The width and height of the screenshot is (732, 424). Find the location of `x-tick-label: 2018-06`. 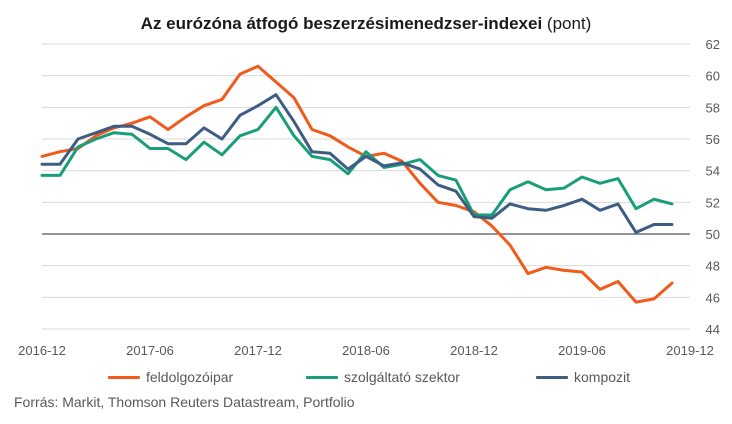

x-tick-label: 2018-06 is located at coordinates (366, 350).